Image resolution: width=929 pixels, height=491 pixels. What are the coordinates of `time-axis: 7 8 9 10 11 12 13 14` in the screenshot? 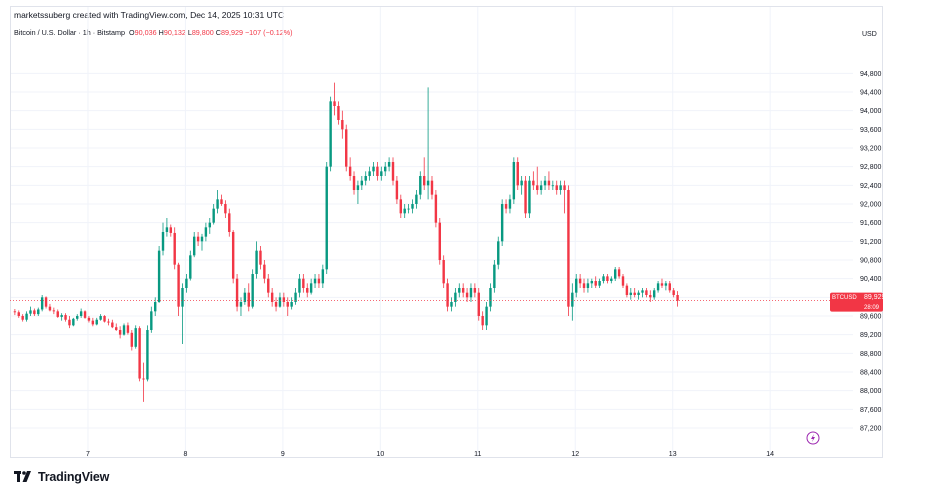 It's located at (430, 454).